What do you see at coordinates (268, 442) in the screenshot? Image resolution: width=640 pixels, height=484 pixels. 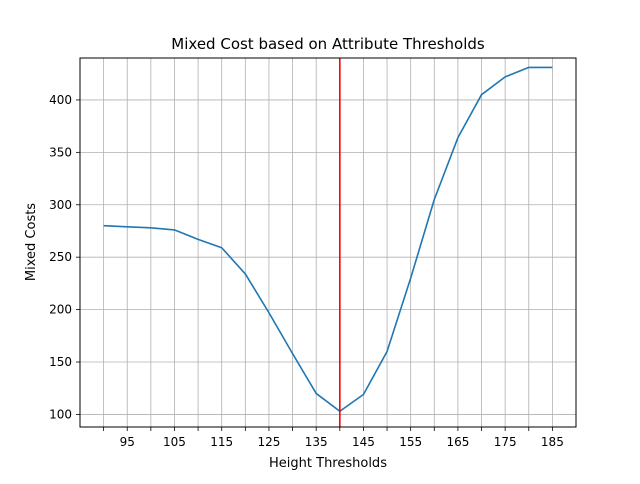 I see `x-tick-label: 125` at bounding box center [268, 442].